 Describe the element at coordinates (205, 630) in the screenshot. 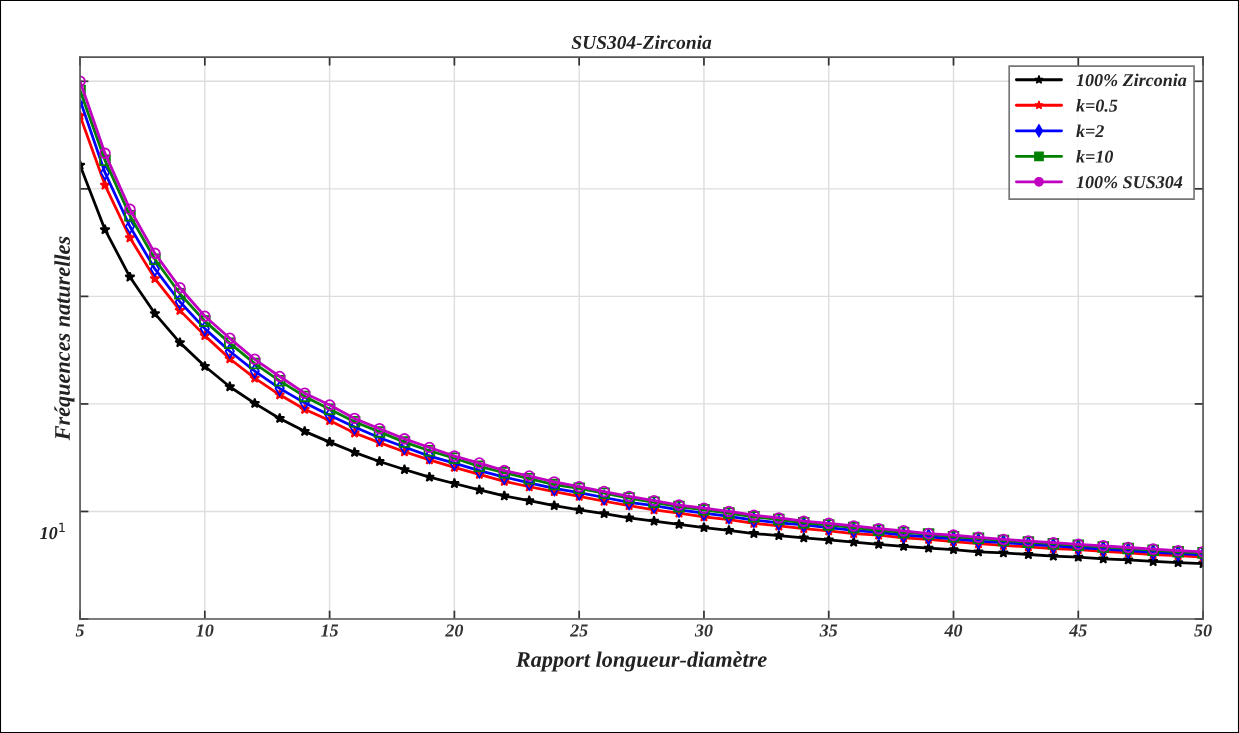

I see `x-tick-label: 10` at that location.